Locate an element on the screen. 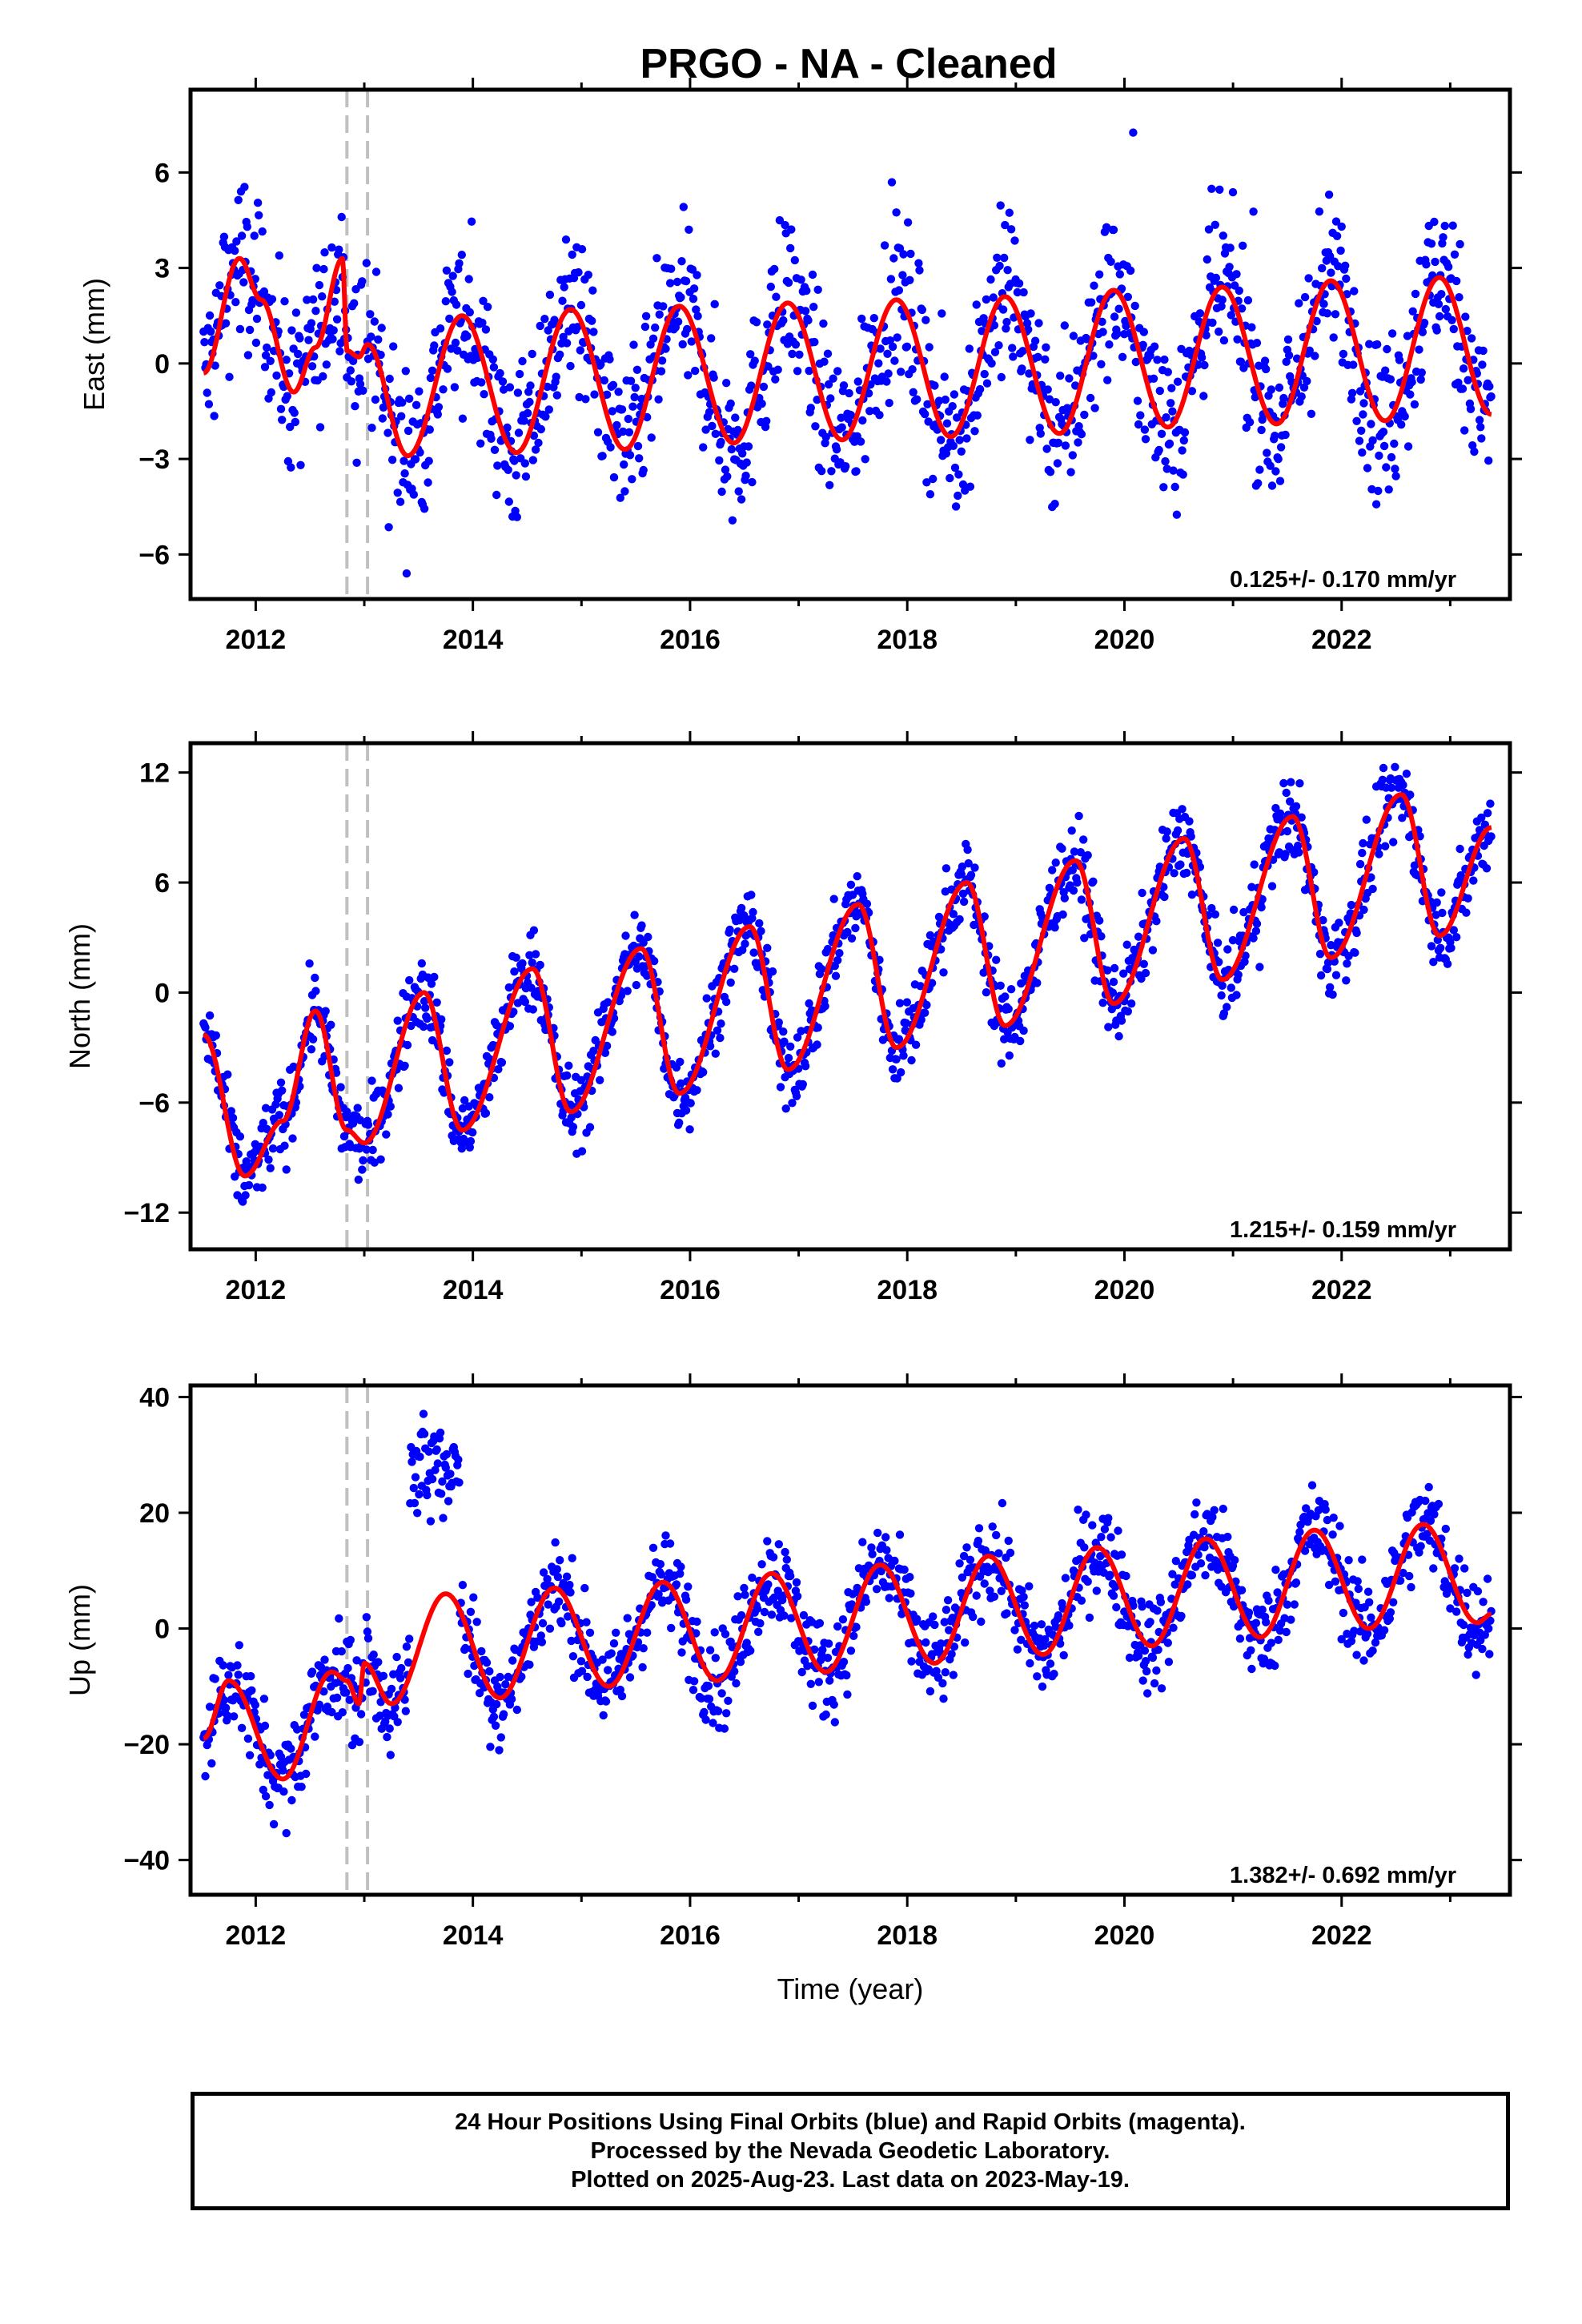  model-curve is located at coordinates (847, 357).